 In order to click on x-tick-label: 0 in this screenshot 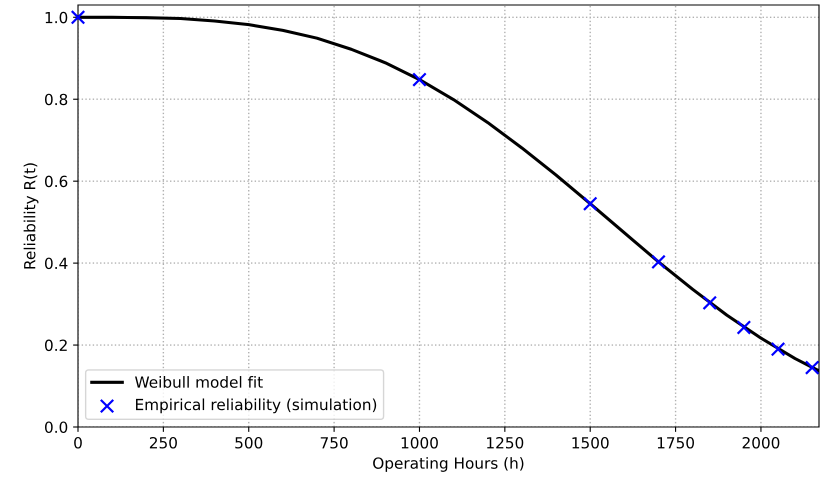, I will do `click(78, 442)`.